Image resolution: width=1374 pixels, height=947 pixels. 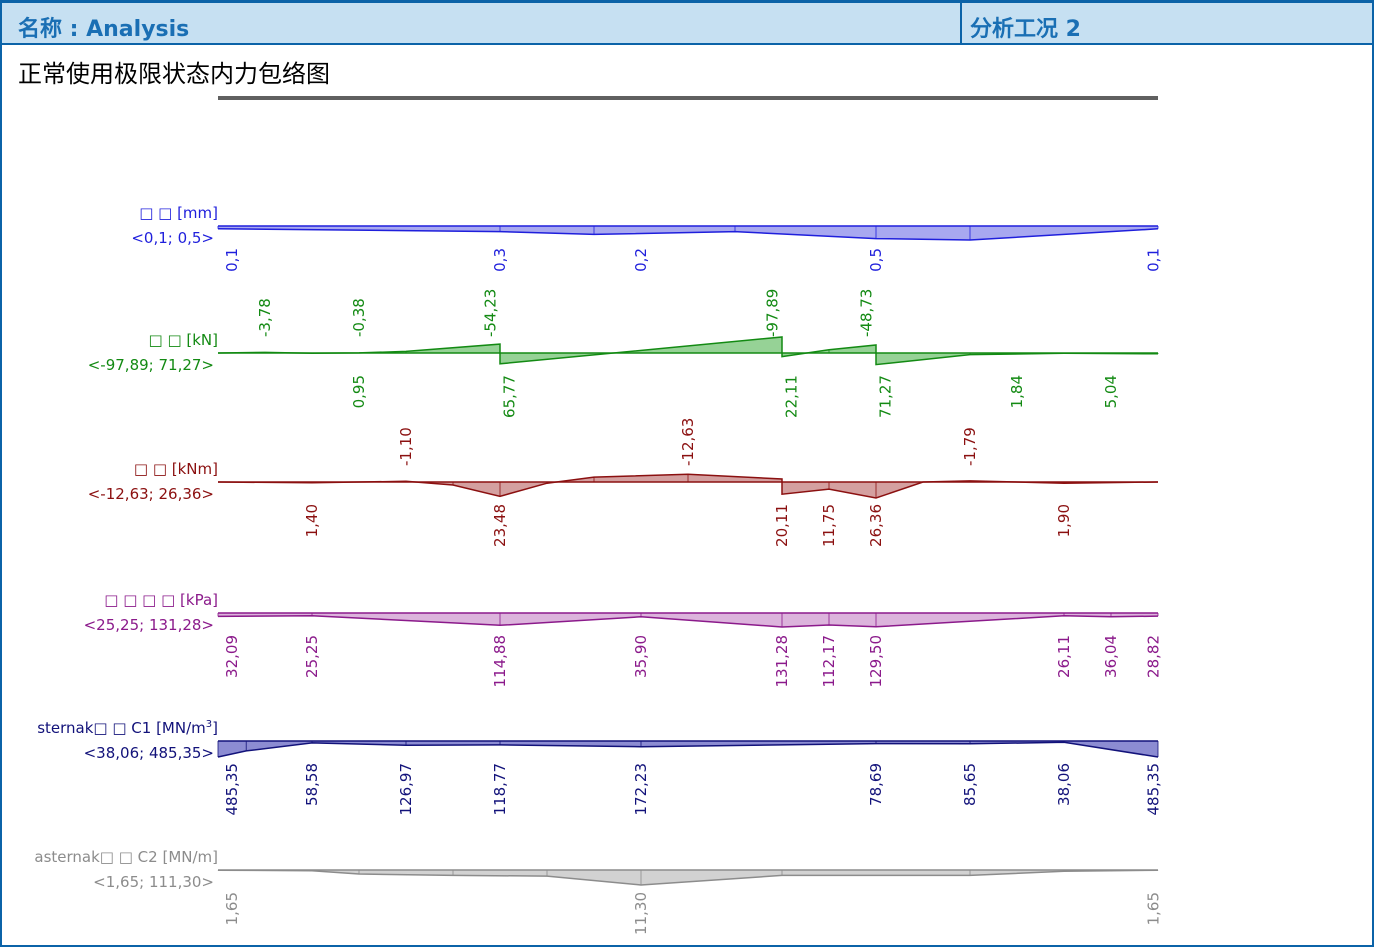 What do you see at coordinates (149, 625) in the screenshot?
I see `series-4-range: <25,25; 131,28>` at bounding box center [149, 625].